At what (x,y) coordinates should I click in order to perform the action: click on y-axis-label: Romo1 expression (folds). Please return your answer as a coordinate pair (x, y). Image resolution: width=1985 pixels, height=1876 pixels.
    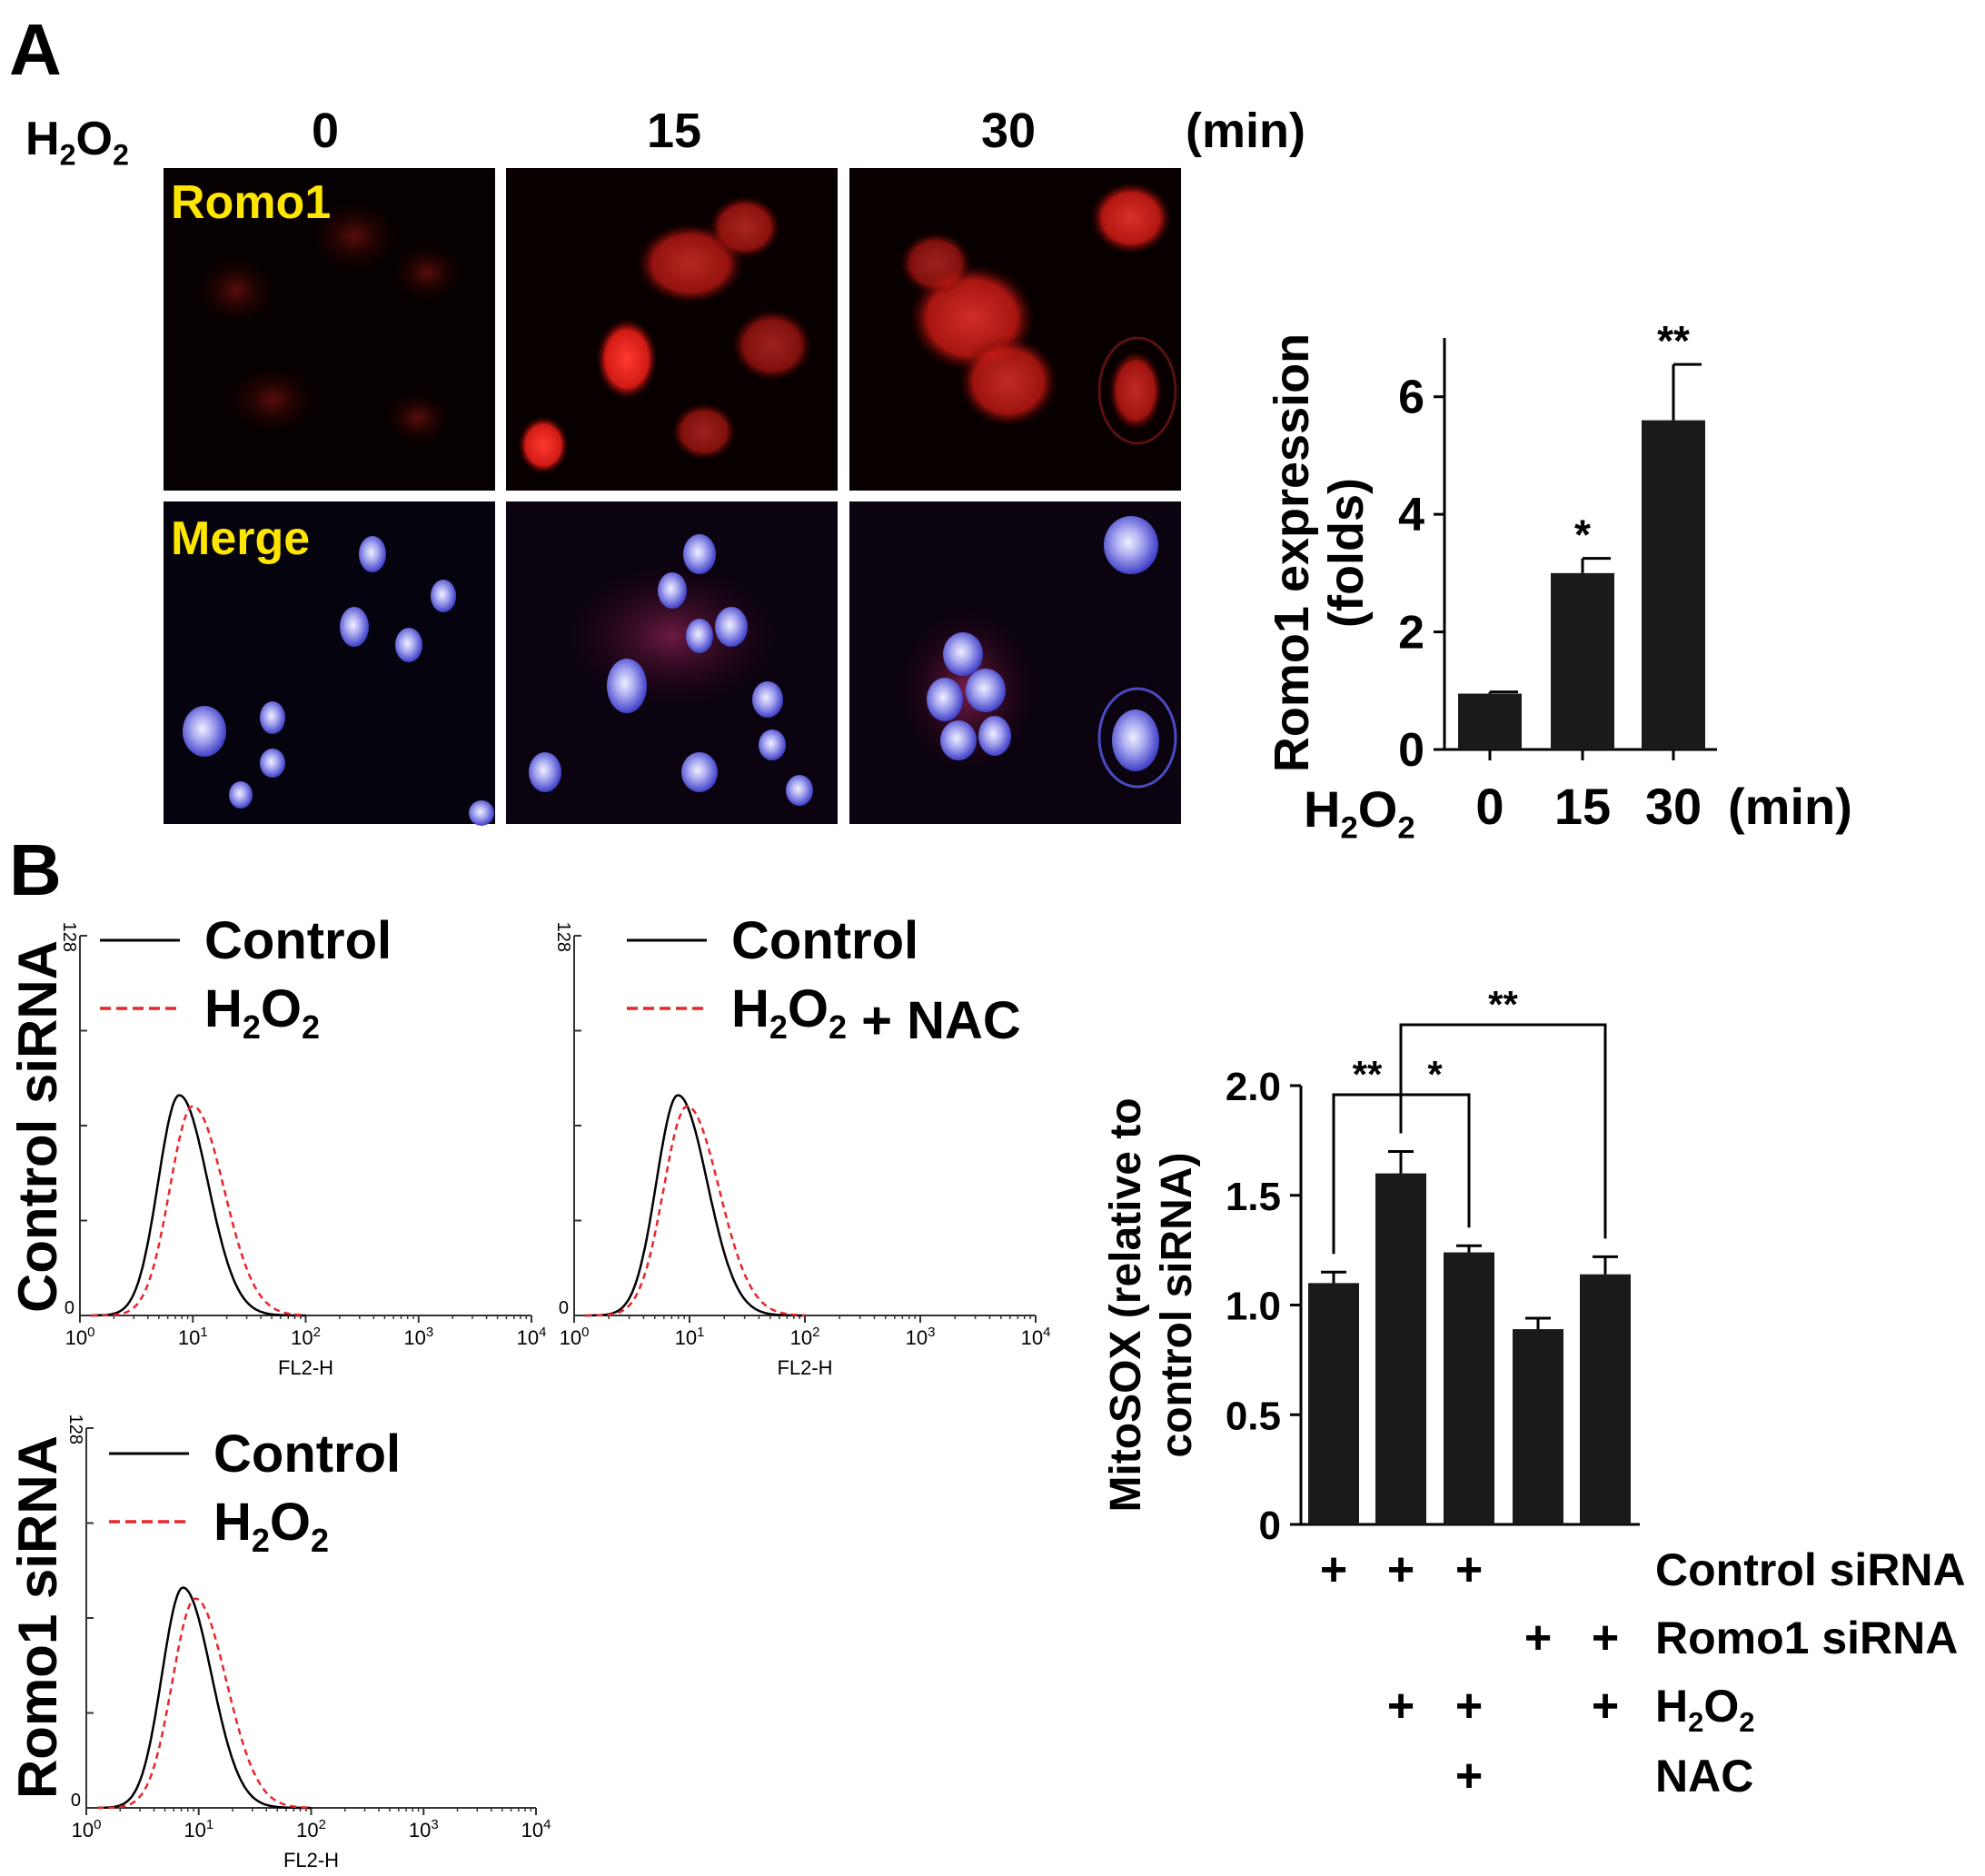
    Looking at the image, I should click on (1319, 552).